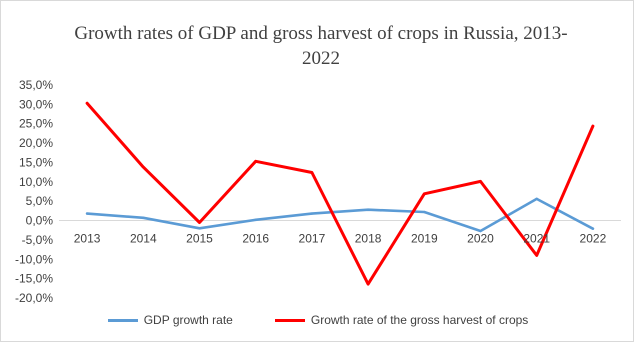  What do you see at coordinates (34, 279) in the screenshot?
I see `y-tick-label: -15,0%` at bounding box center [34, 279].